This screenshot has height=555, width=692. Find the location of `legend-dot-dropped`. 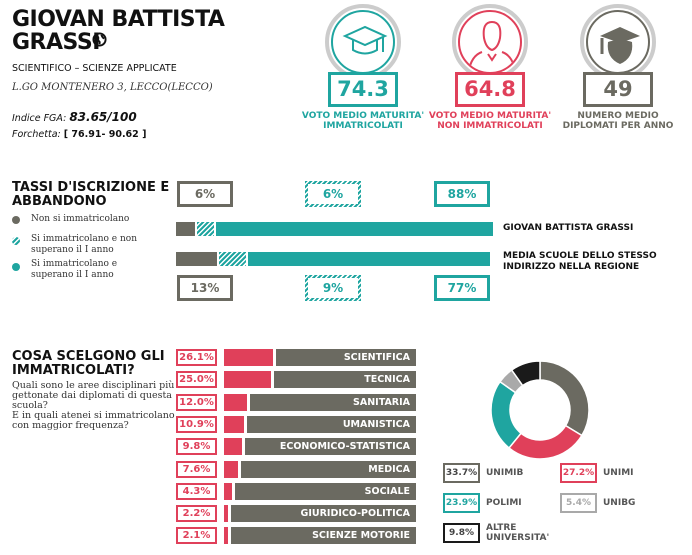

legend-dot-dropped is located at coordinates (16, 241).